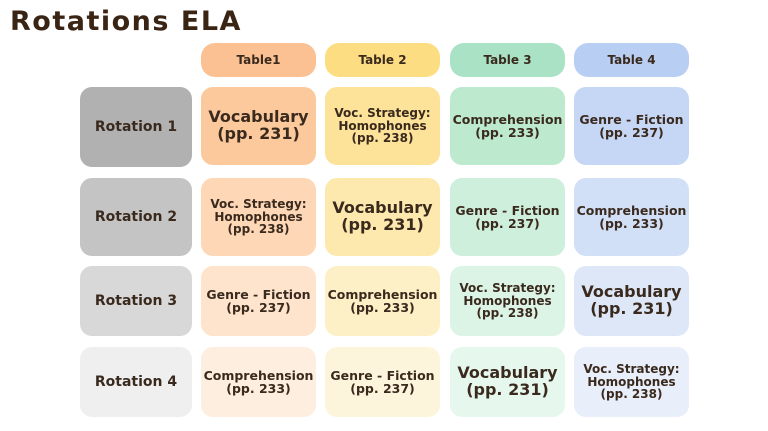 Image resolution: width=768 pixels, height=431 pixels. What do you see at coordinates (258, 60) in the screenshot?
I see `table-header-1: Table1` at bounding box center [258, 60].